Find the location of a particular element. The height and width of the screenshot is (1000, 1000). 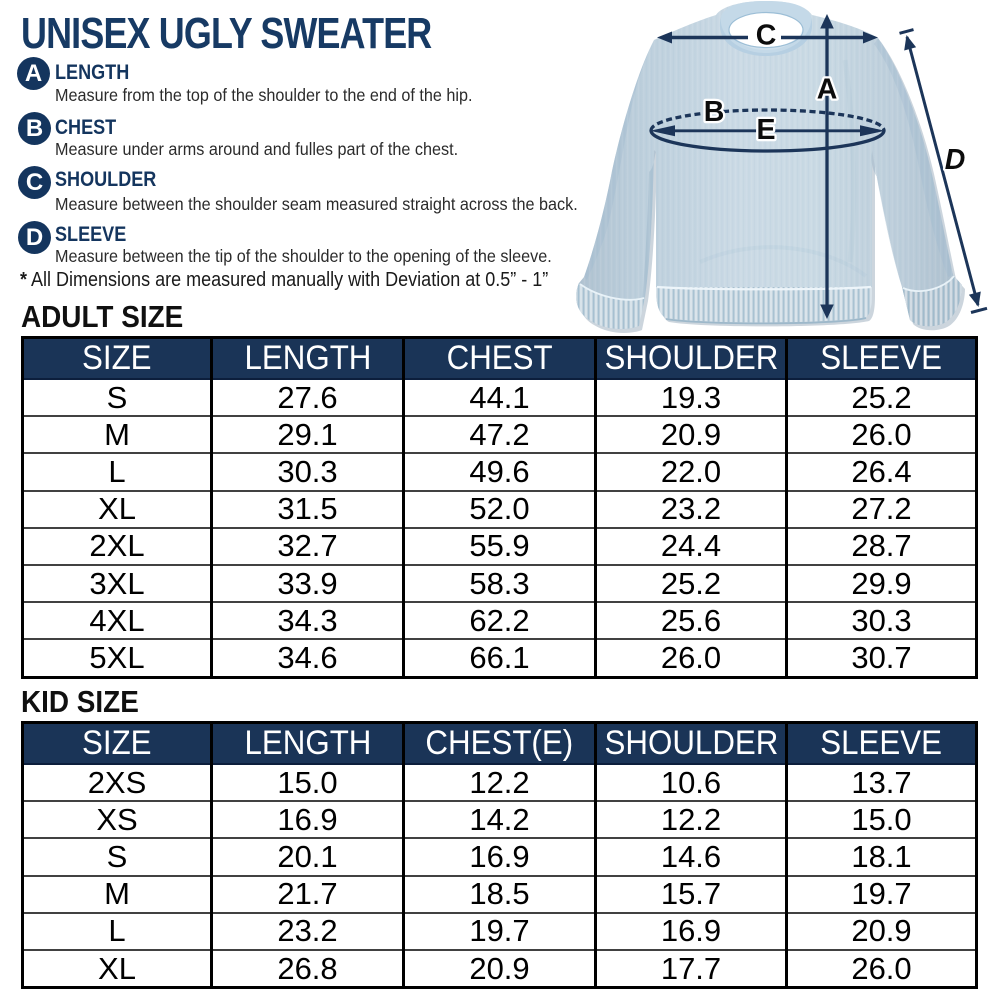

svg-text: A is located at coordinates (827, 90).